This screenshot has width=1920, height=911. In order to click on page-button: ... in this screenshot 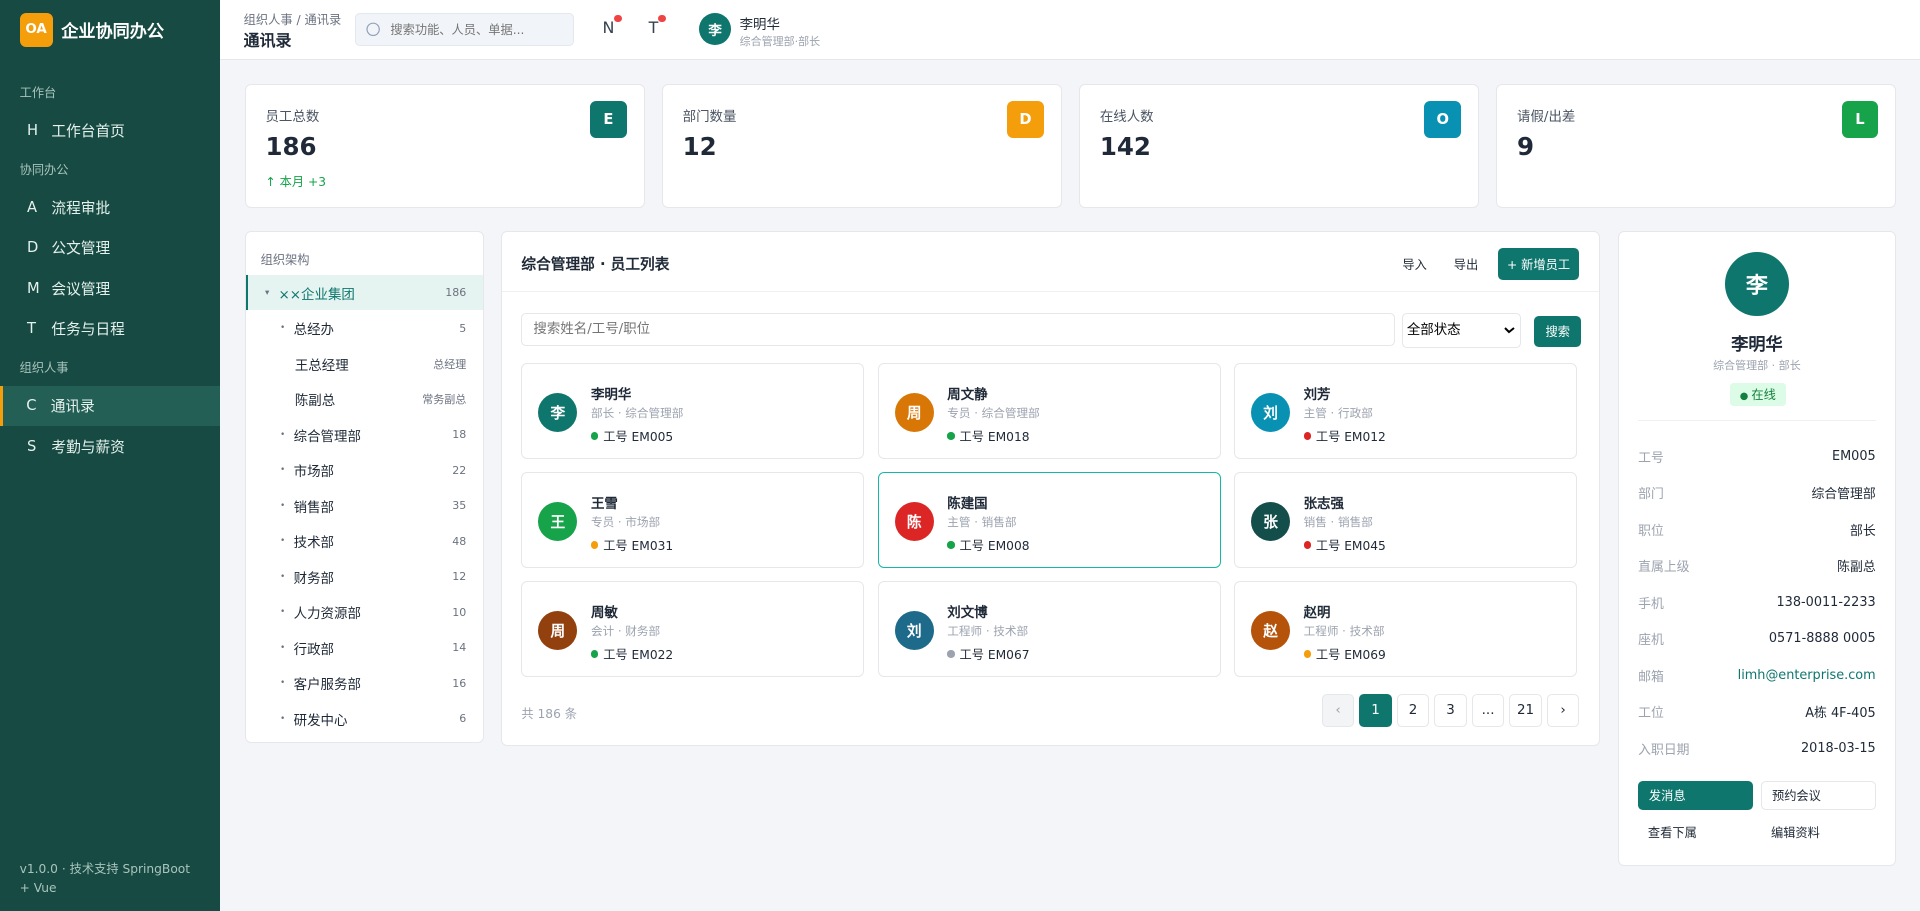, I will do `click(1488, 710)`.